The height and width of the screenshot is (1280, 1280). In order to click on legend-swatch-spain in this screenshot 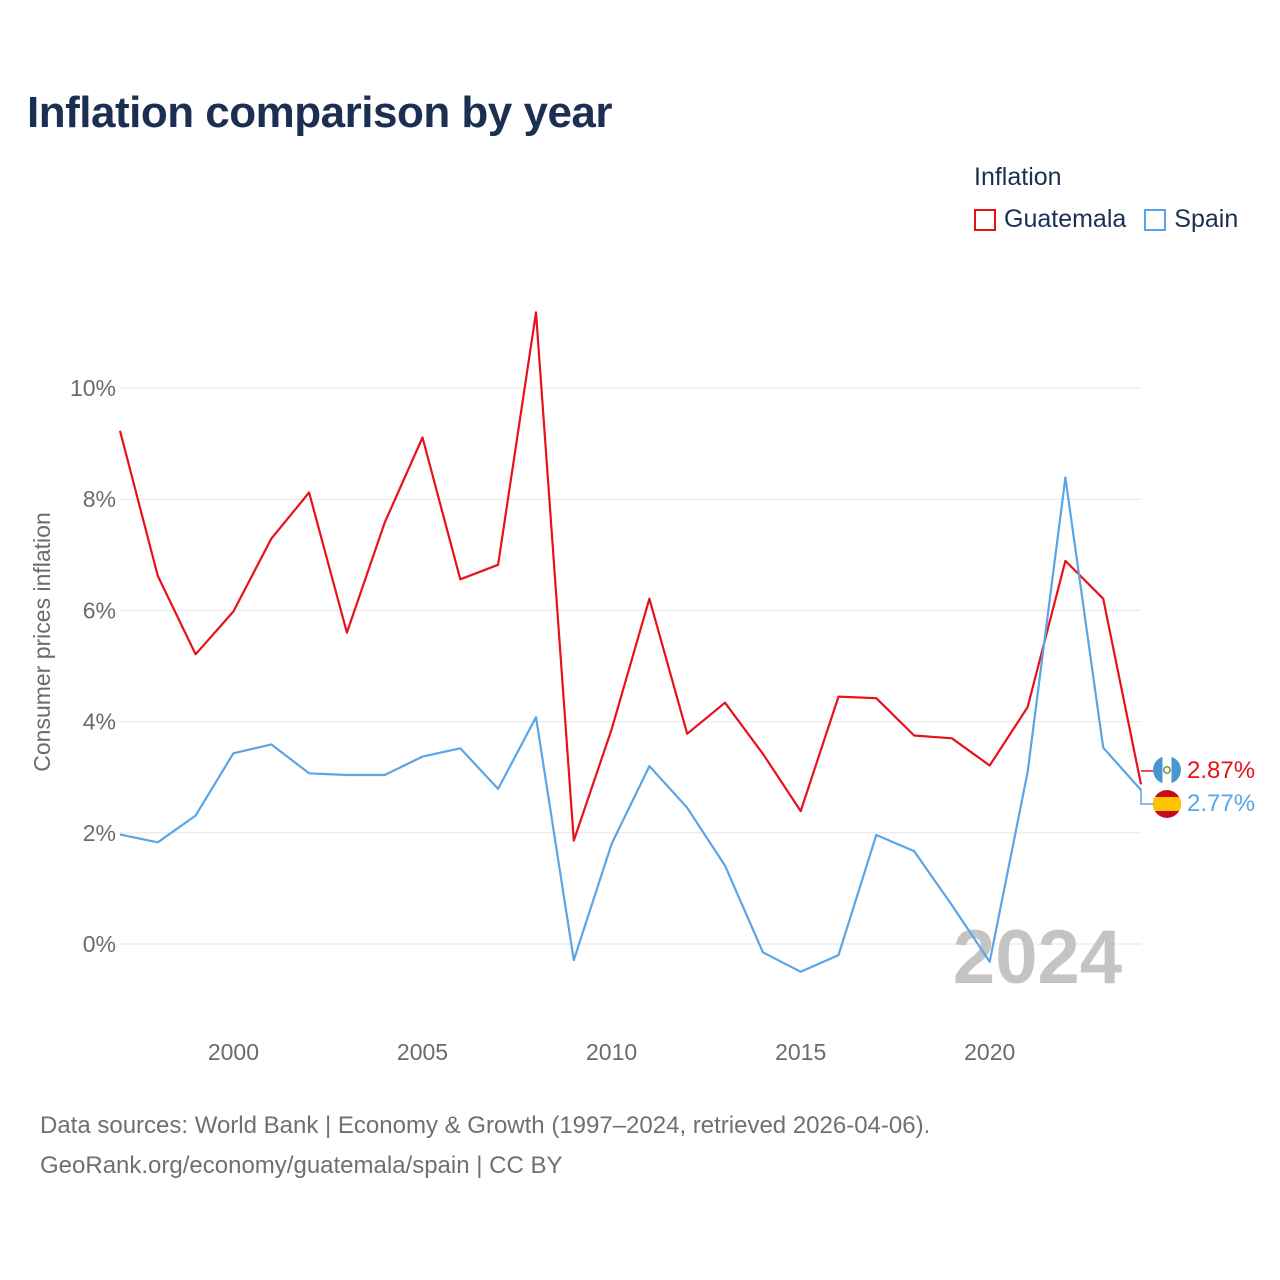, I will do `click(1155, 219)`.